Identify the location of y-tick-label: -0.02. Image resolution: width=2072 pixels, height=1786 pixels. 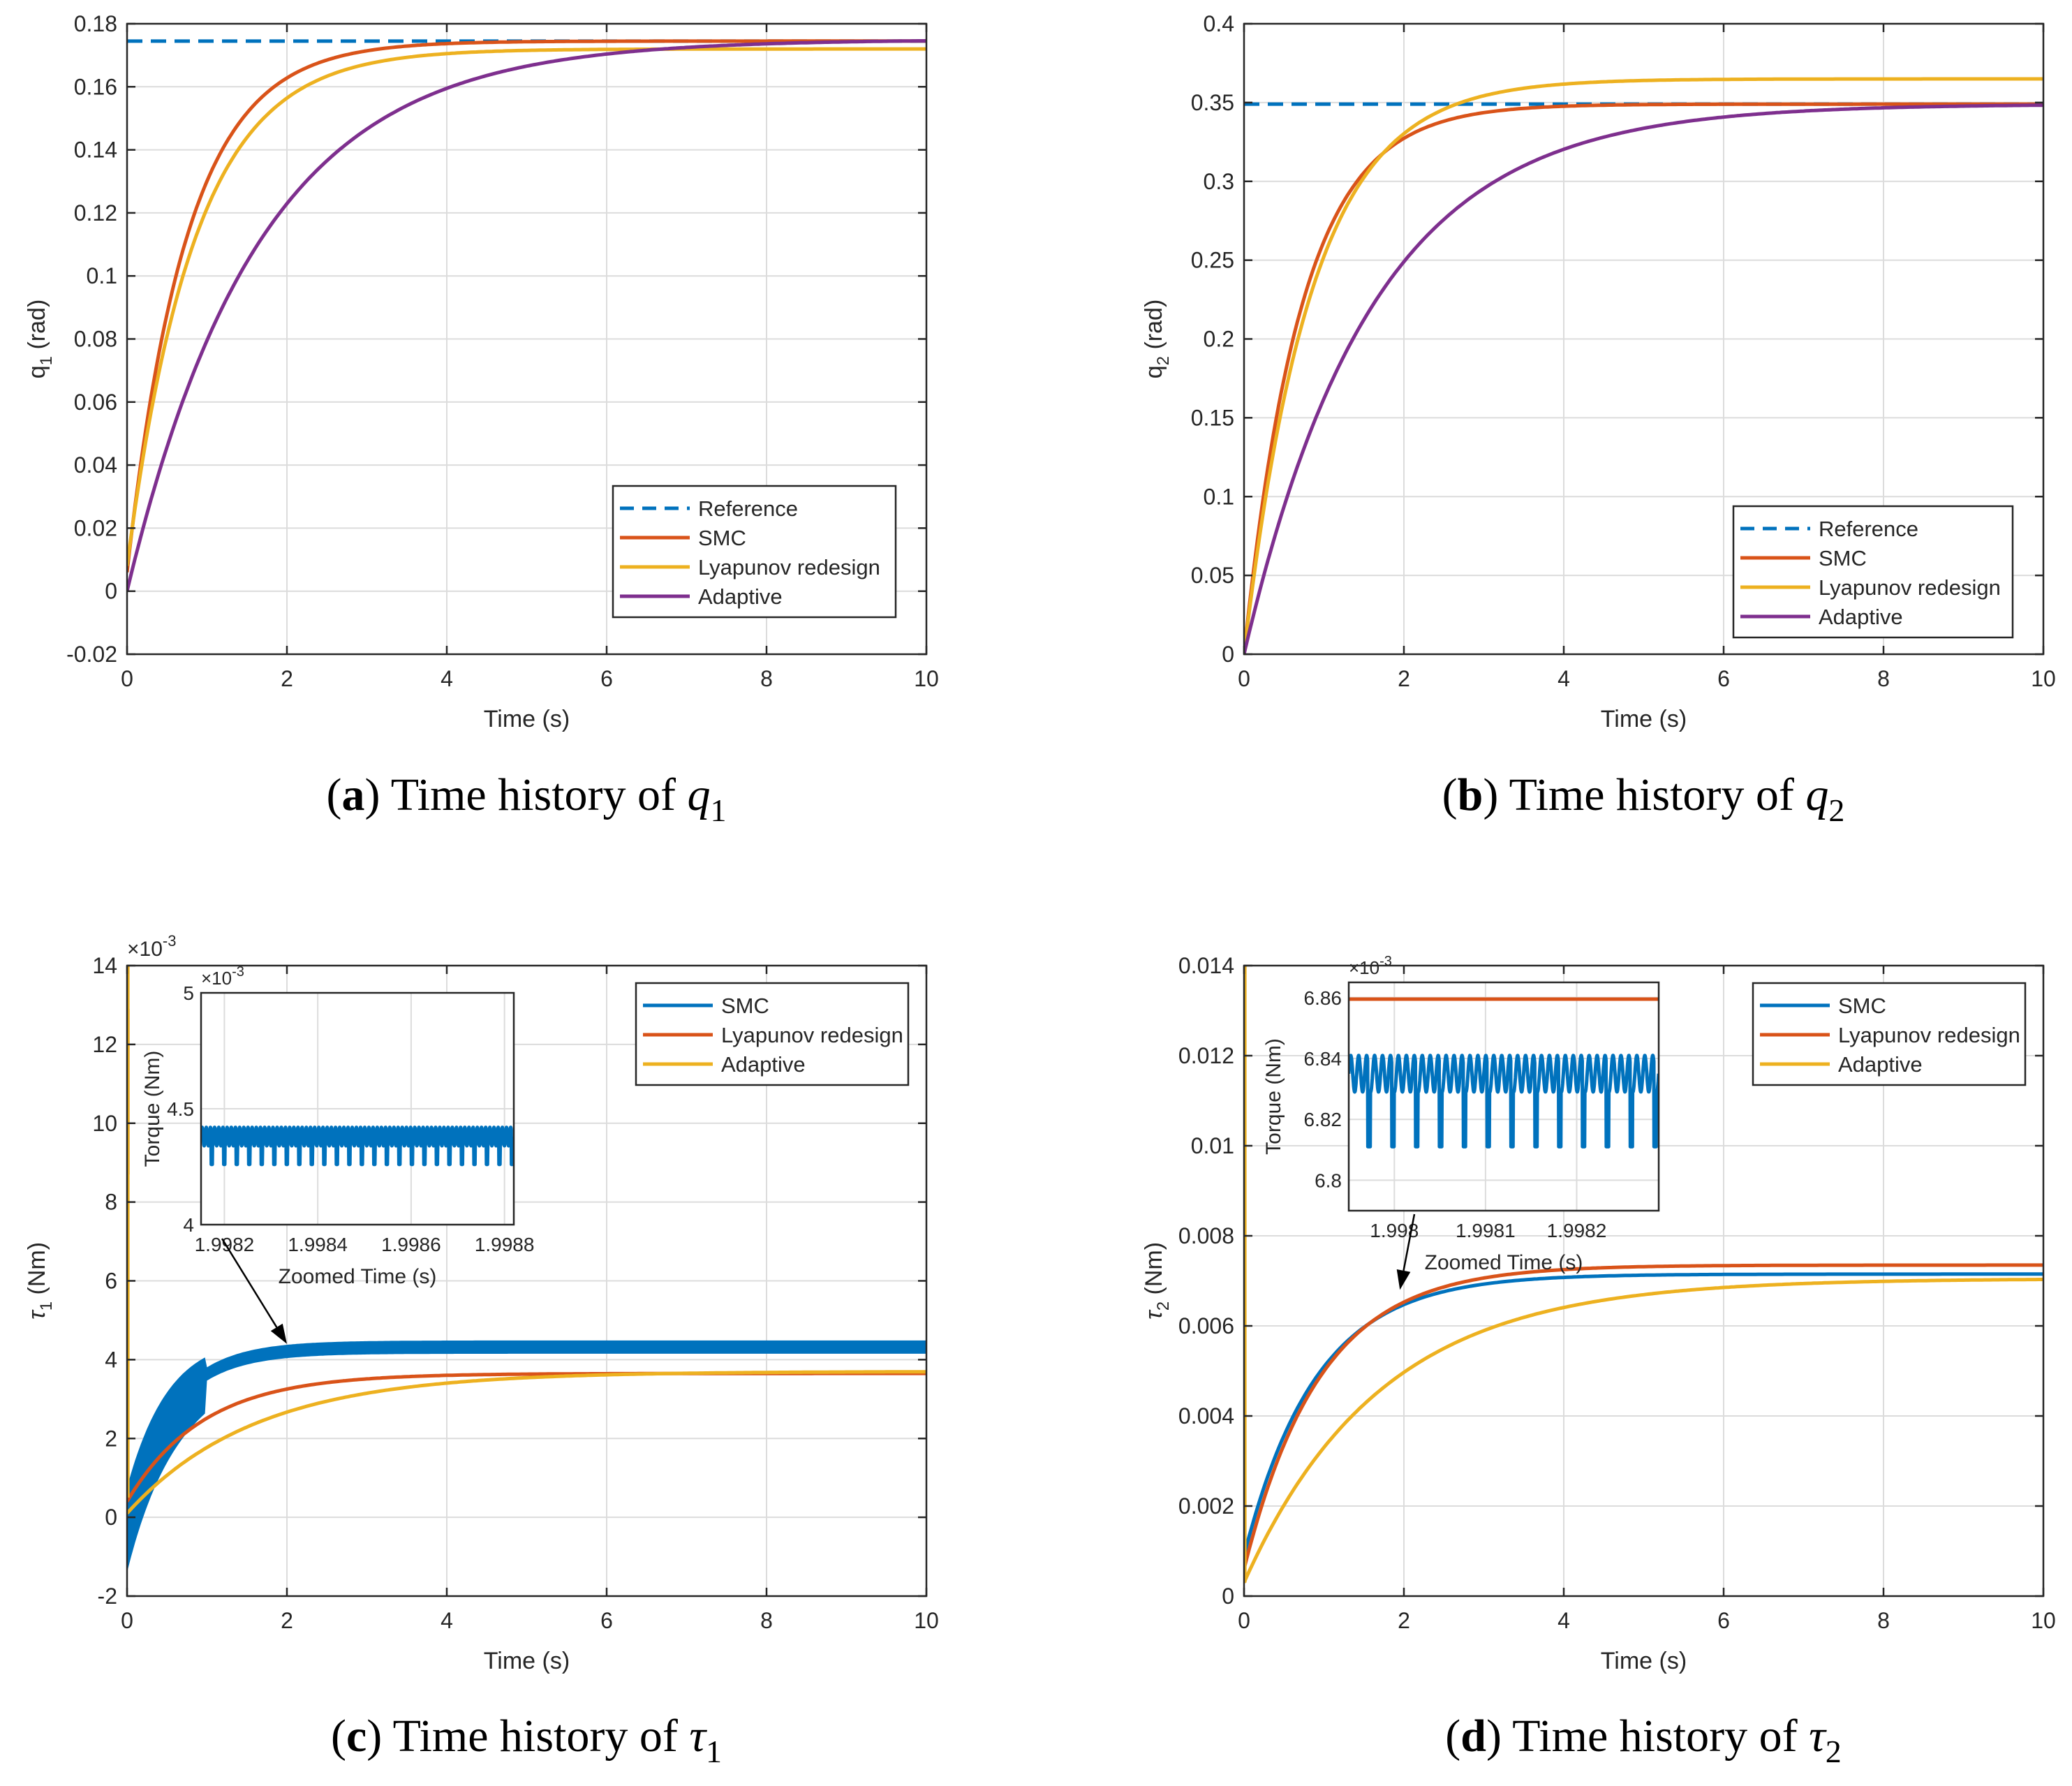
(91, 654).